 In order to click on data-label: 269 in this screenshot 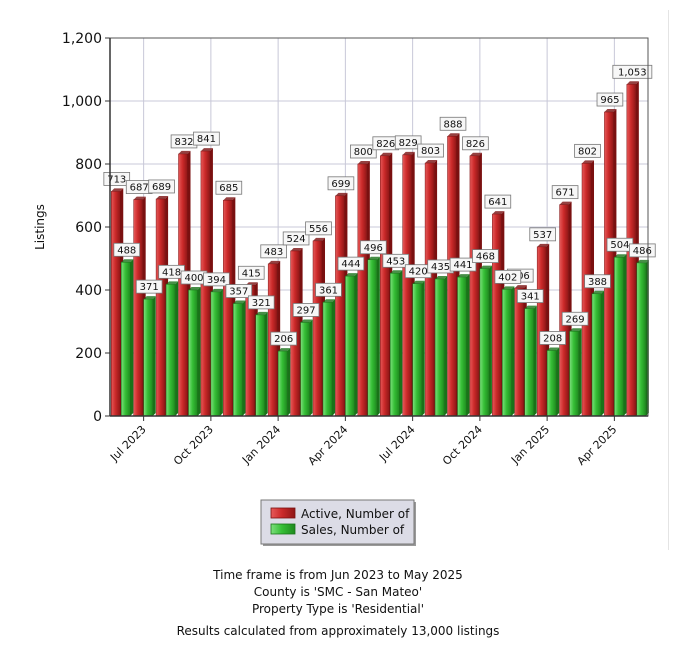, I will do `click(575, 319)`.